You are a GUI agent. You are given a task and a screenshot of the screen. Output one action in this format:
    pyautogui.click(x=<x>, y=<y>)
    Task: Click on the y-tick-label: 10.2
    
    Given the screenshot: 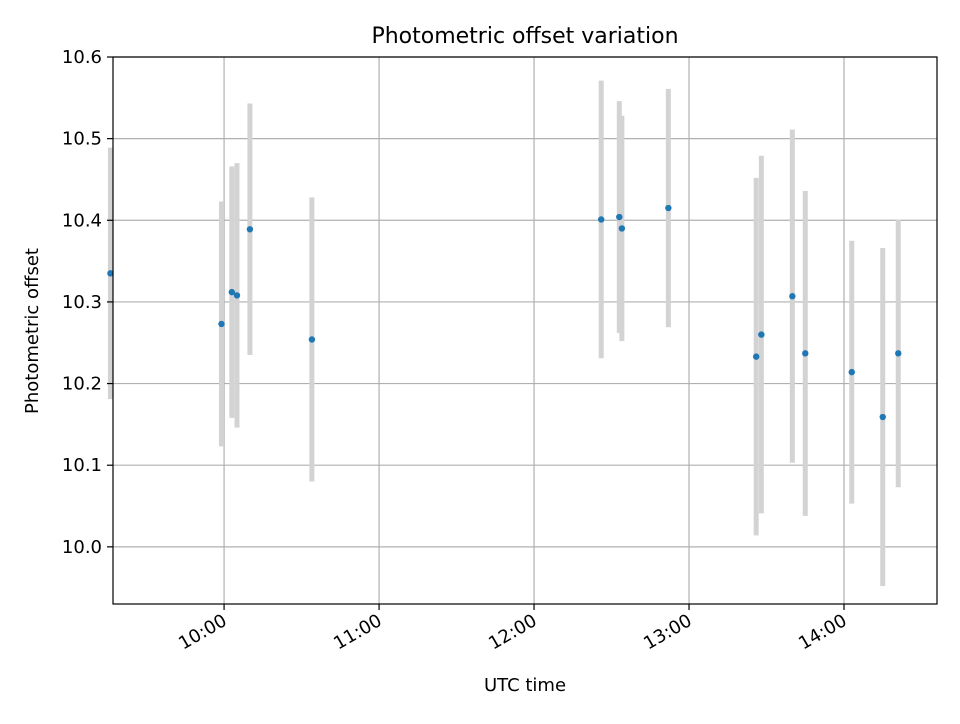 What is the action you would take?
    pyautogui.click(x=82, y=384)
    